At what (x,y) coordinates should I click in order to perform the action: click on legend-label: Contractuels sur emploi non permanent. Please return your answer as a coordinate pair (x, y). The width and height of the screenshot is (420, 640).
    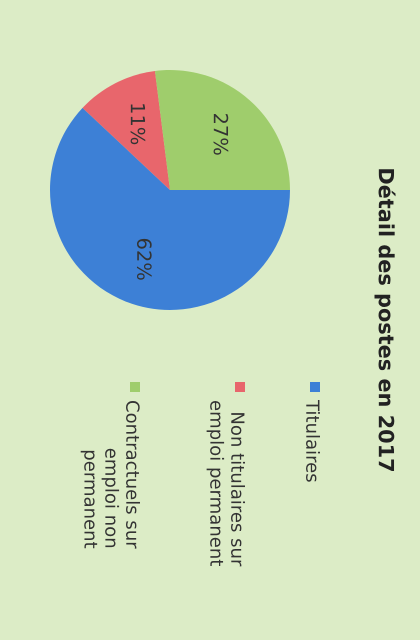
    Looking at the image, I should click on (110, 475).